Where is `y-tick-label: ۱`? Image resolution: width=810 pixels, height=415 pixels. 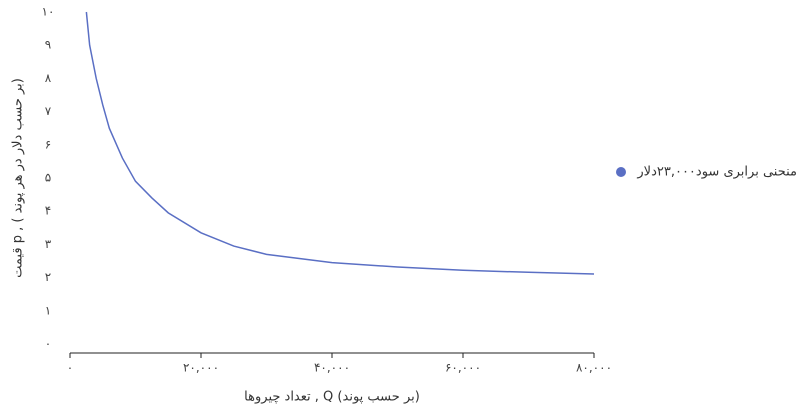
y-tick-label: ۱ is located at coordinates (48, 310).